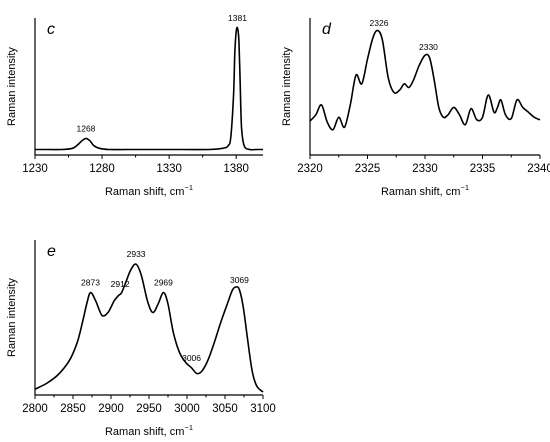 The height and width of the screenshot is (442, 550). I want to click on x-tick-label-e-2800: 2800, so click(35, 409).